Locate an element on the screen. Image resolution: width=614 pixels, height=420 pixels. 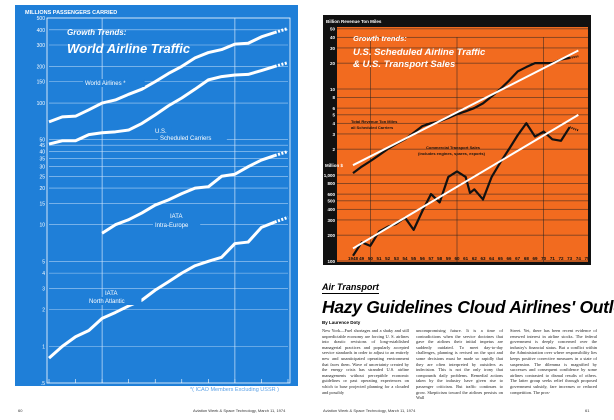
y-tick-label: 45 is located at coordinates (42, 146).